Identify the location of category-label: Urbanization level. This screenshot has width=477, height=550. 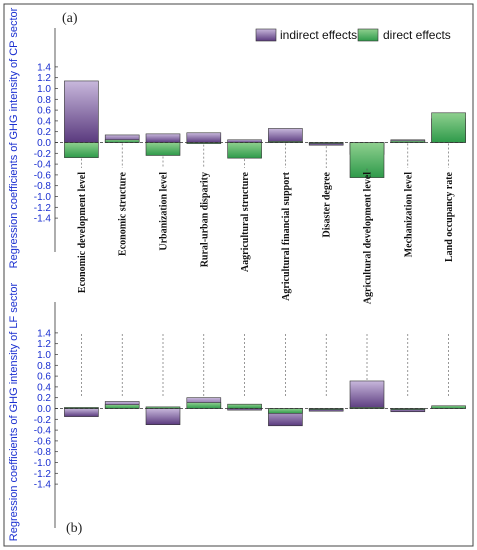
(164, 211).